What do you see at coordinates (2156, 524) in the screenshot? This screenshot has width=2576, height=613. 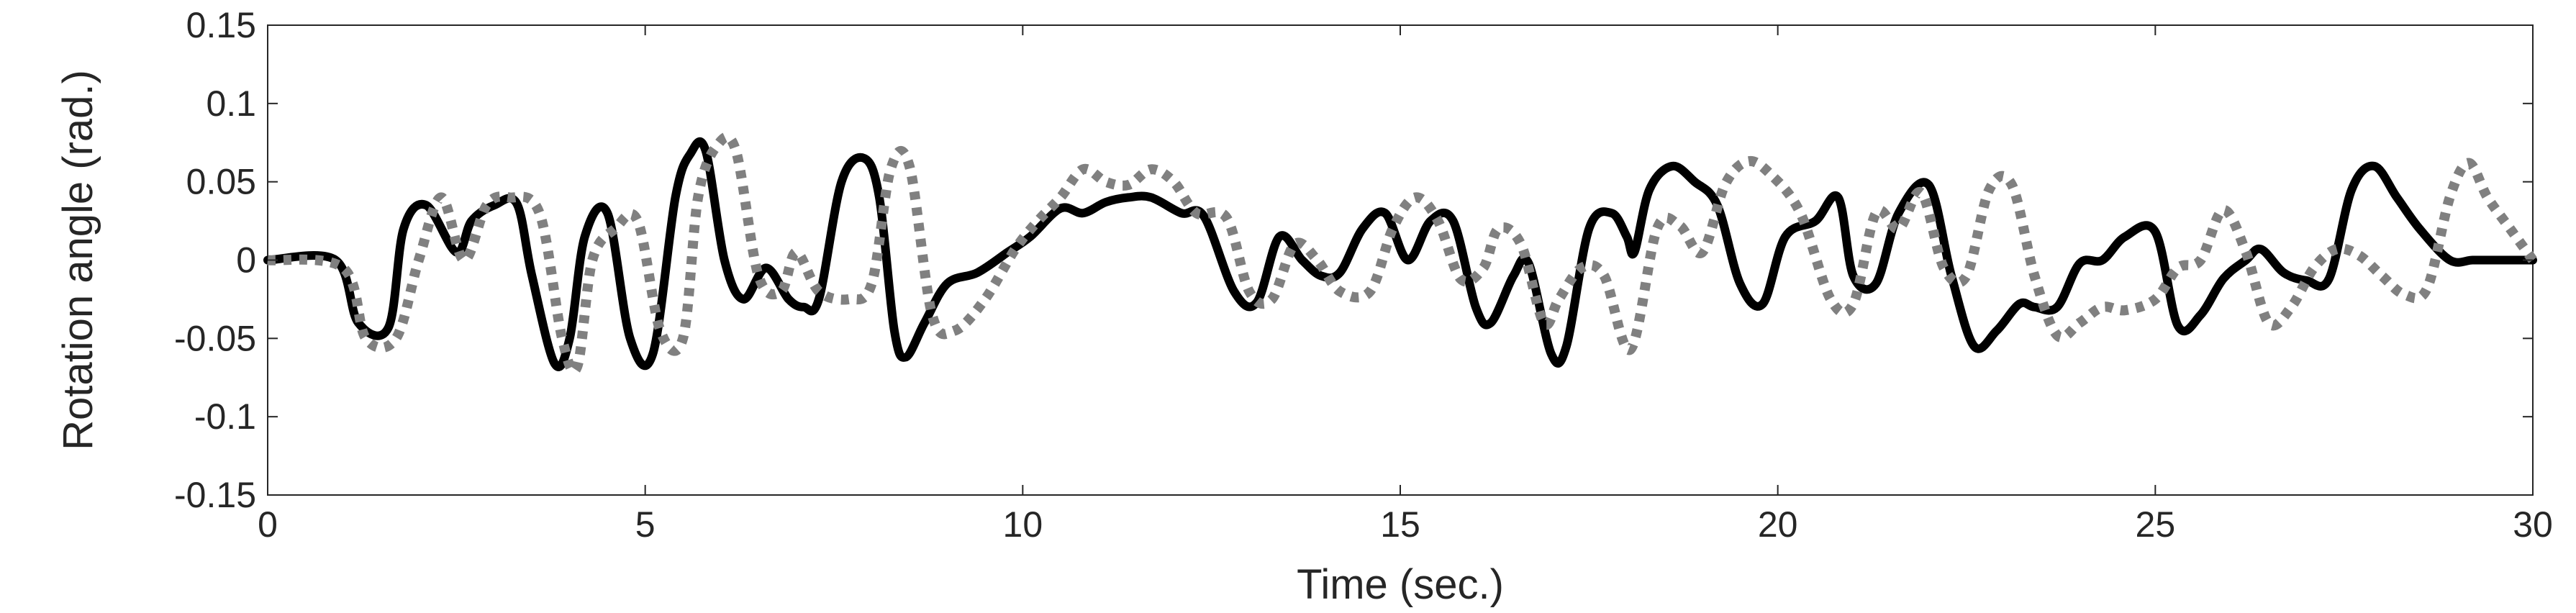 I see `x-tick-label: 25` at bounding box center [2156, 524].